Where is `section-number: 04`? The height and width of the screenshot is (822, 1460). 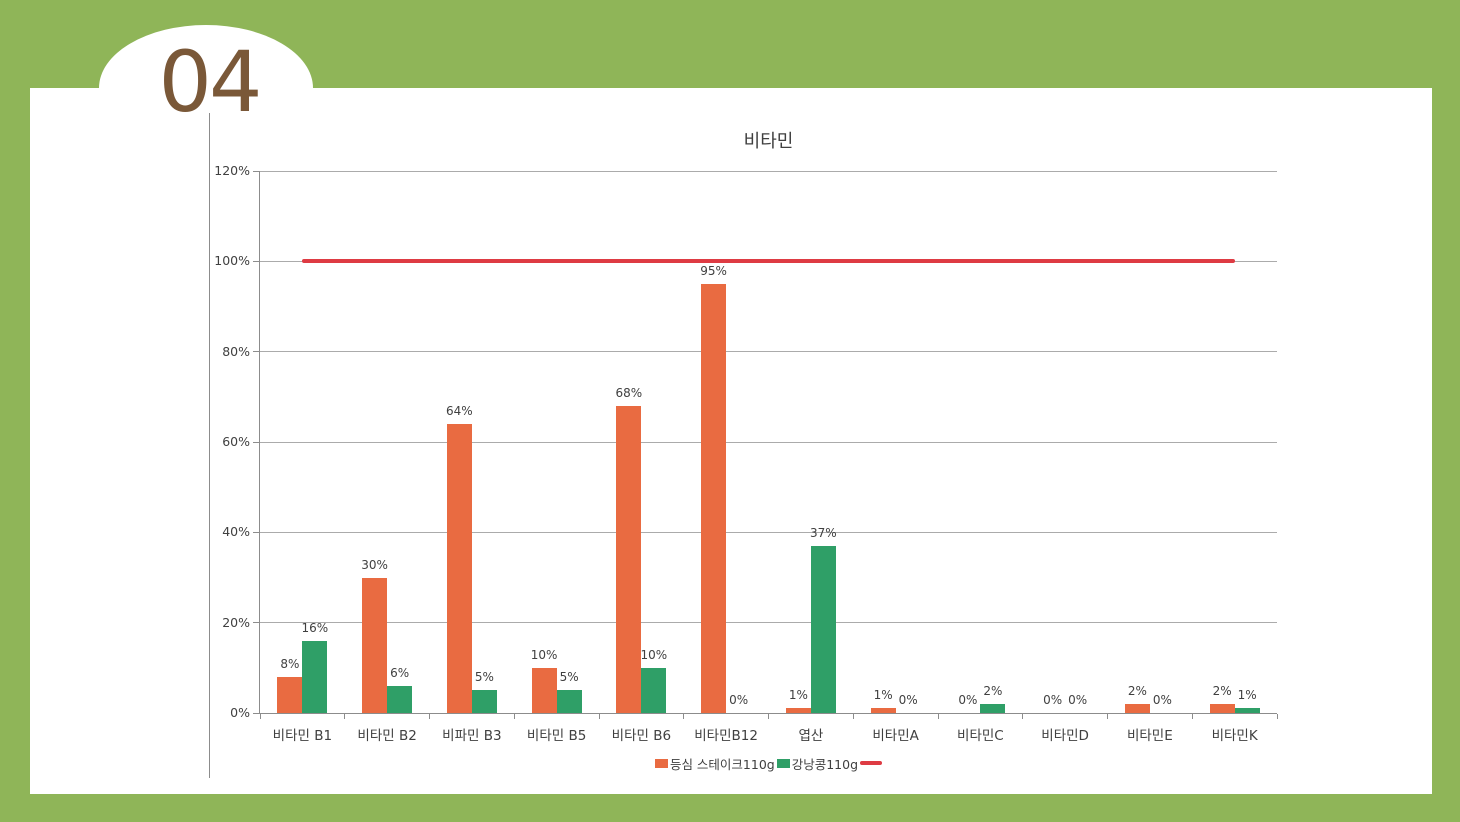
section-number: 04 is located at coordinates (210, 82).